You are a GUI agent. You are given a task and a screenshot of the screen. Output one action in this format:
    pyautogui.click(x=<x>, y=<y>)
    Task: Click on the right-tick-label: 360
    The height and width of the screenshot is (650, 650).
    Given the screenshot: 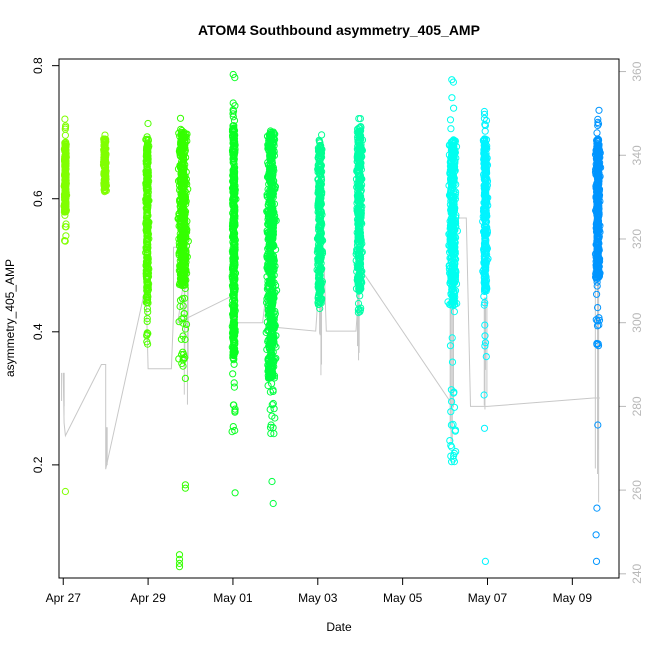 What is the action you would take?
    pyautogui.click(x=637, y=71)
    